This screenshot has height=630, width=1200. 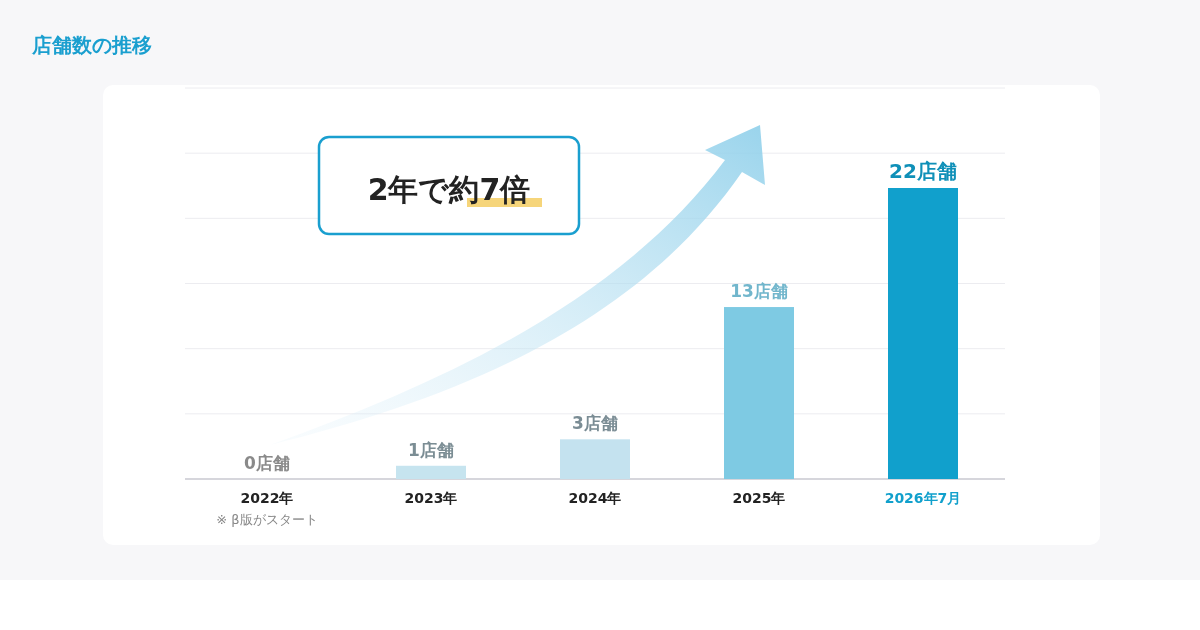 What do you see at coordinates (595, 423) in the screenshot?
I see `data-label: 3店舗` at bounding box center [595, 423].